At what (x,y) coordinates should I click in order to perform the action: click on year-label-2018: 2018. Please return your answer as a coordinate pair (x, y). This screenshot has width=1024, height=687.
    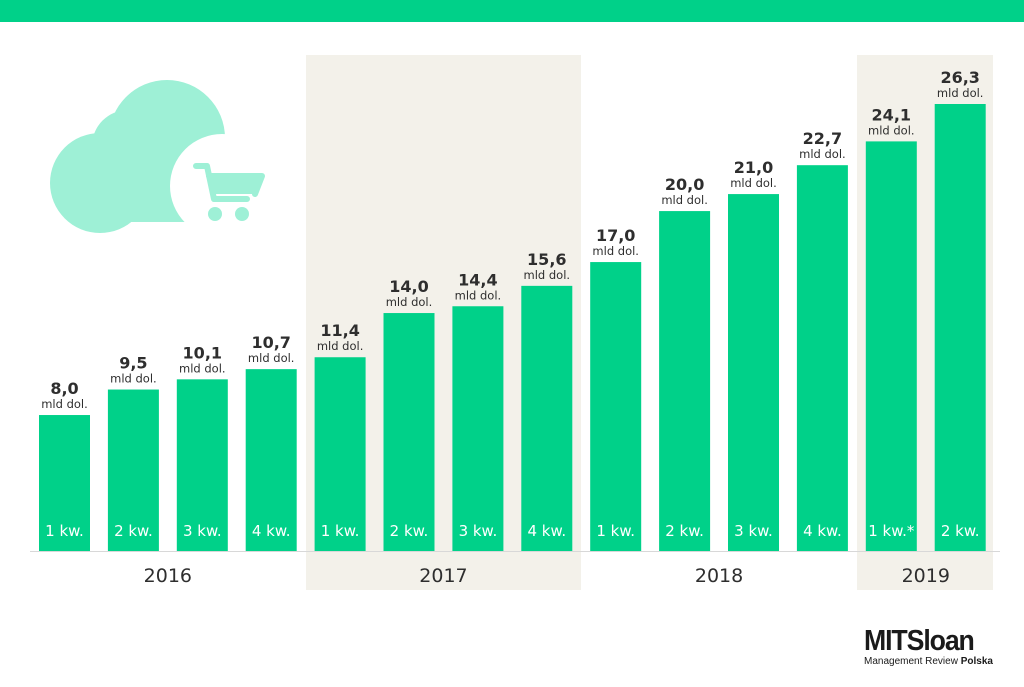
    Looking at the image, I should click on (719, 576).